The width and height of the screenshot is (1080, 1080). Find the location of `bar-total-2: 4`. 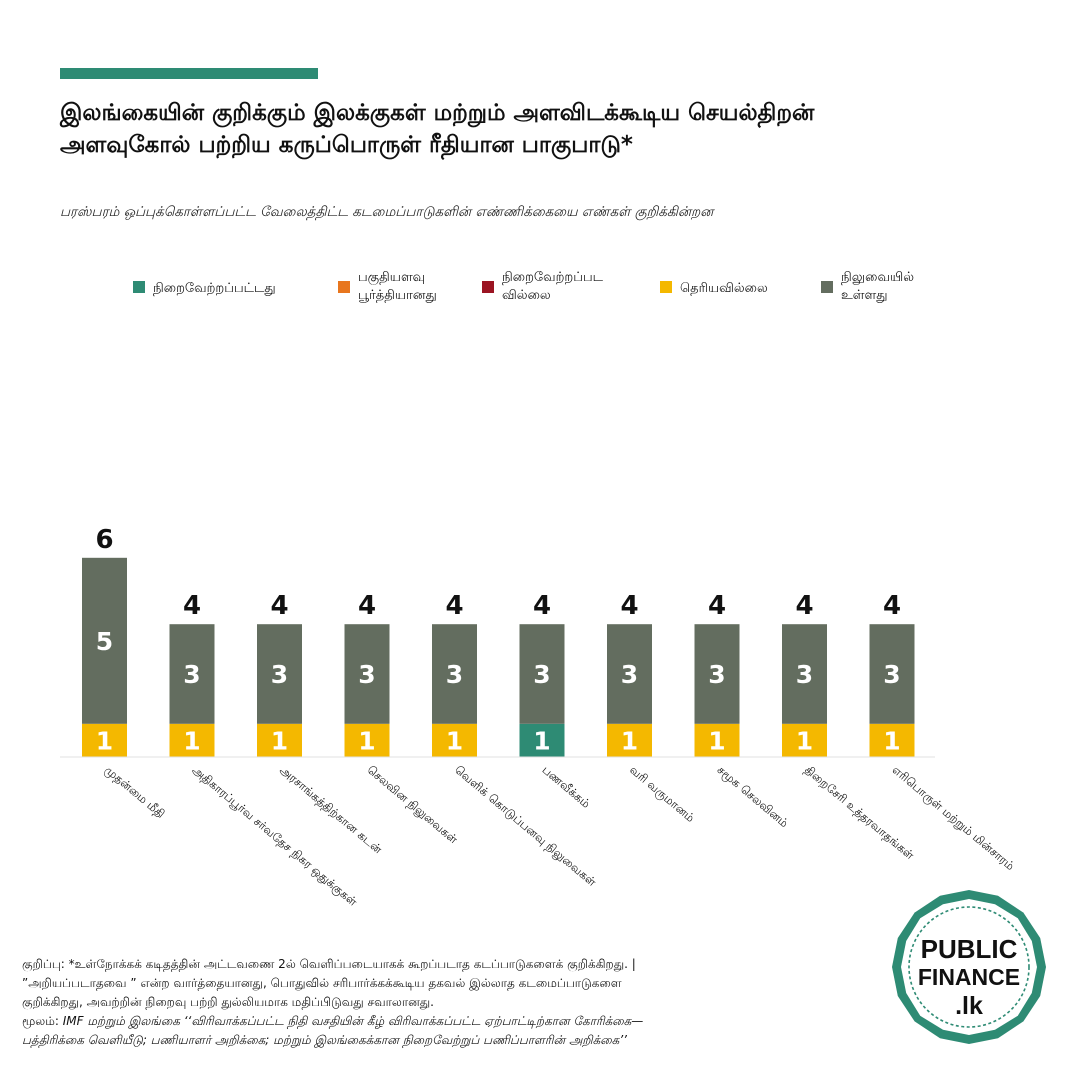

bar-total-2: 4 is located at coordinates (192, 606).